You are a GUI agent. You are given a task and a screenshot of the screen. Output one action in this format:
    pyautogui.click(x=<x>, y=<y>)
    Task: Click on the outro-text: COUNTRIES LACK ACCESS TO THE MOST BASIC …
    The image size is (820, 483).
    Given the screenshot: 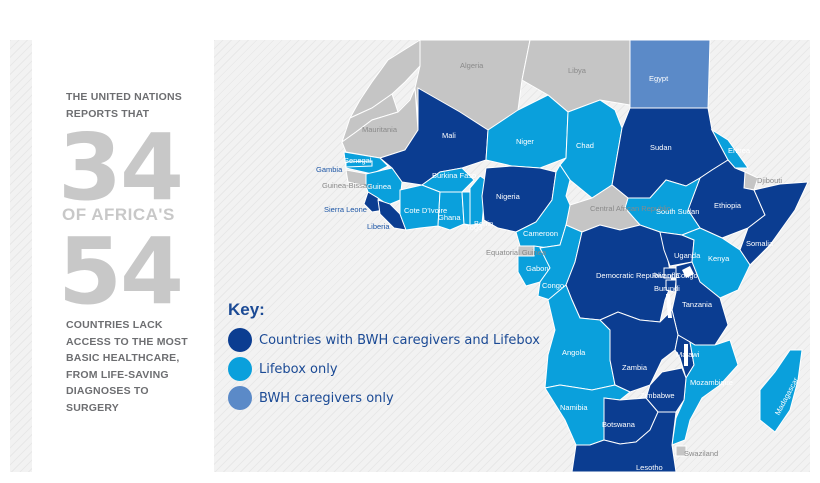 What is the action you would take?
    pyautogui.click(x=127, y=366)
    